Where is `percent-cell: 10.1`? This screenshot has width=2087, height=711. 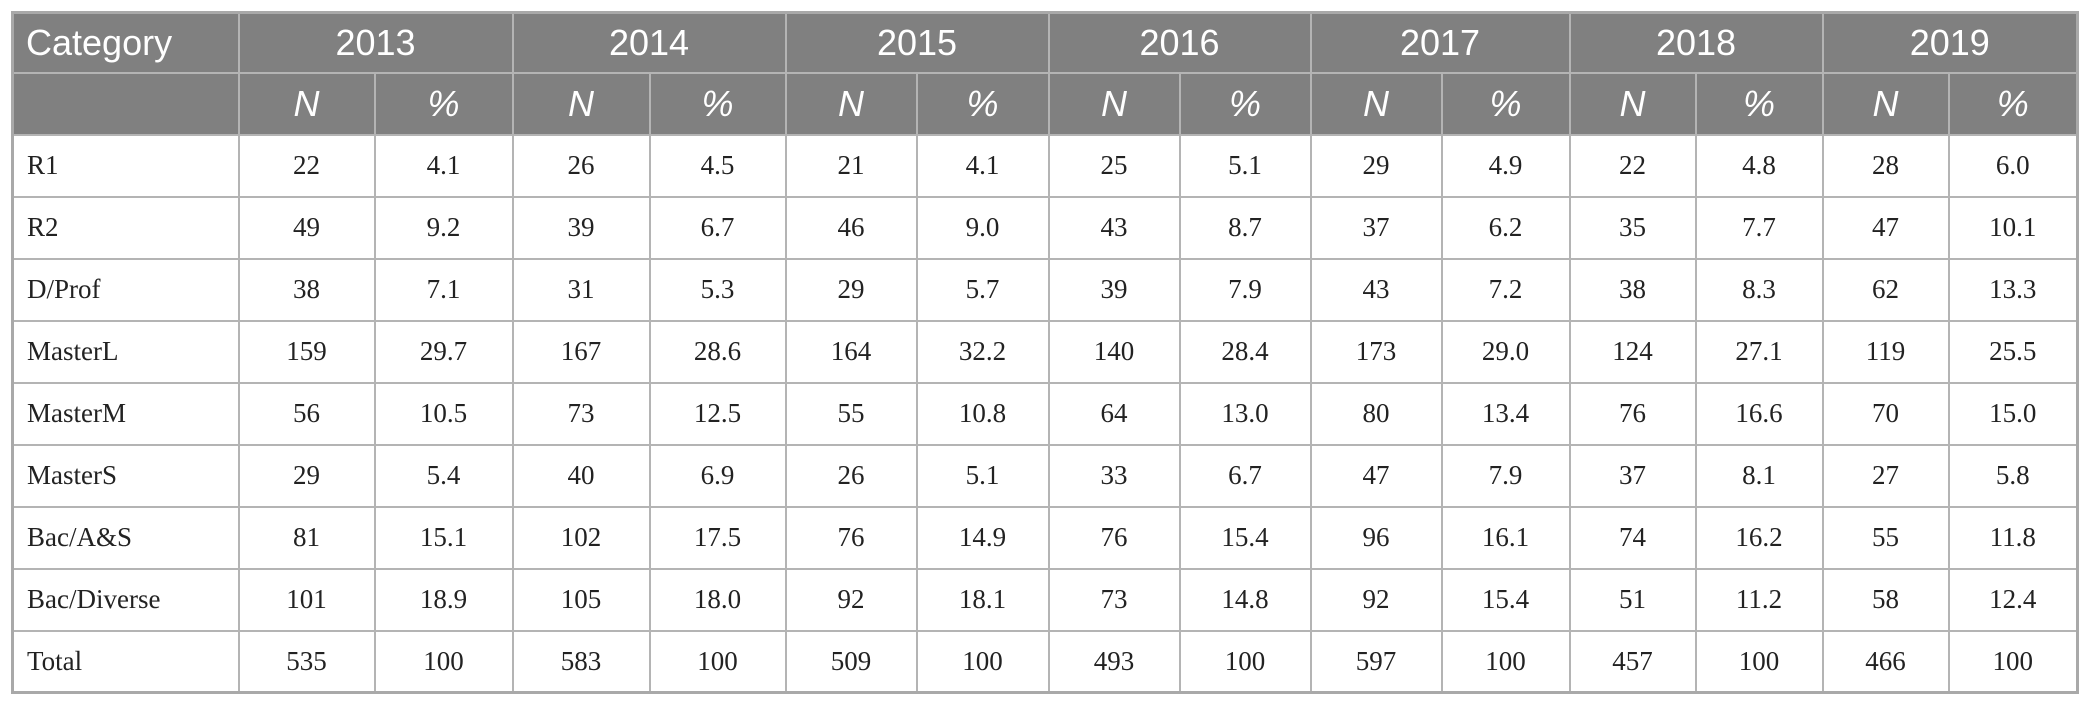 percent-cell: 10.1 is located at coordinates (2013, 227).